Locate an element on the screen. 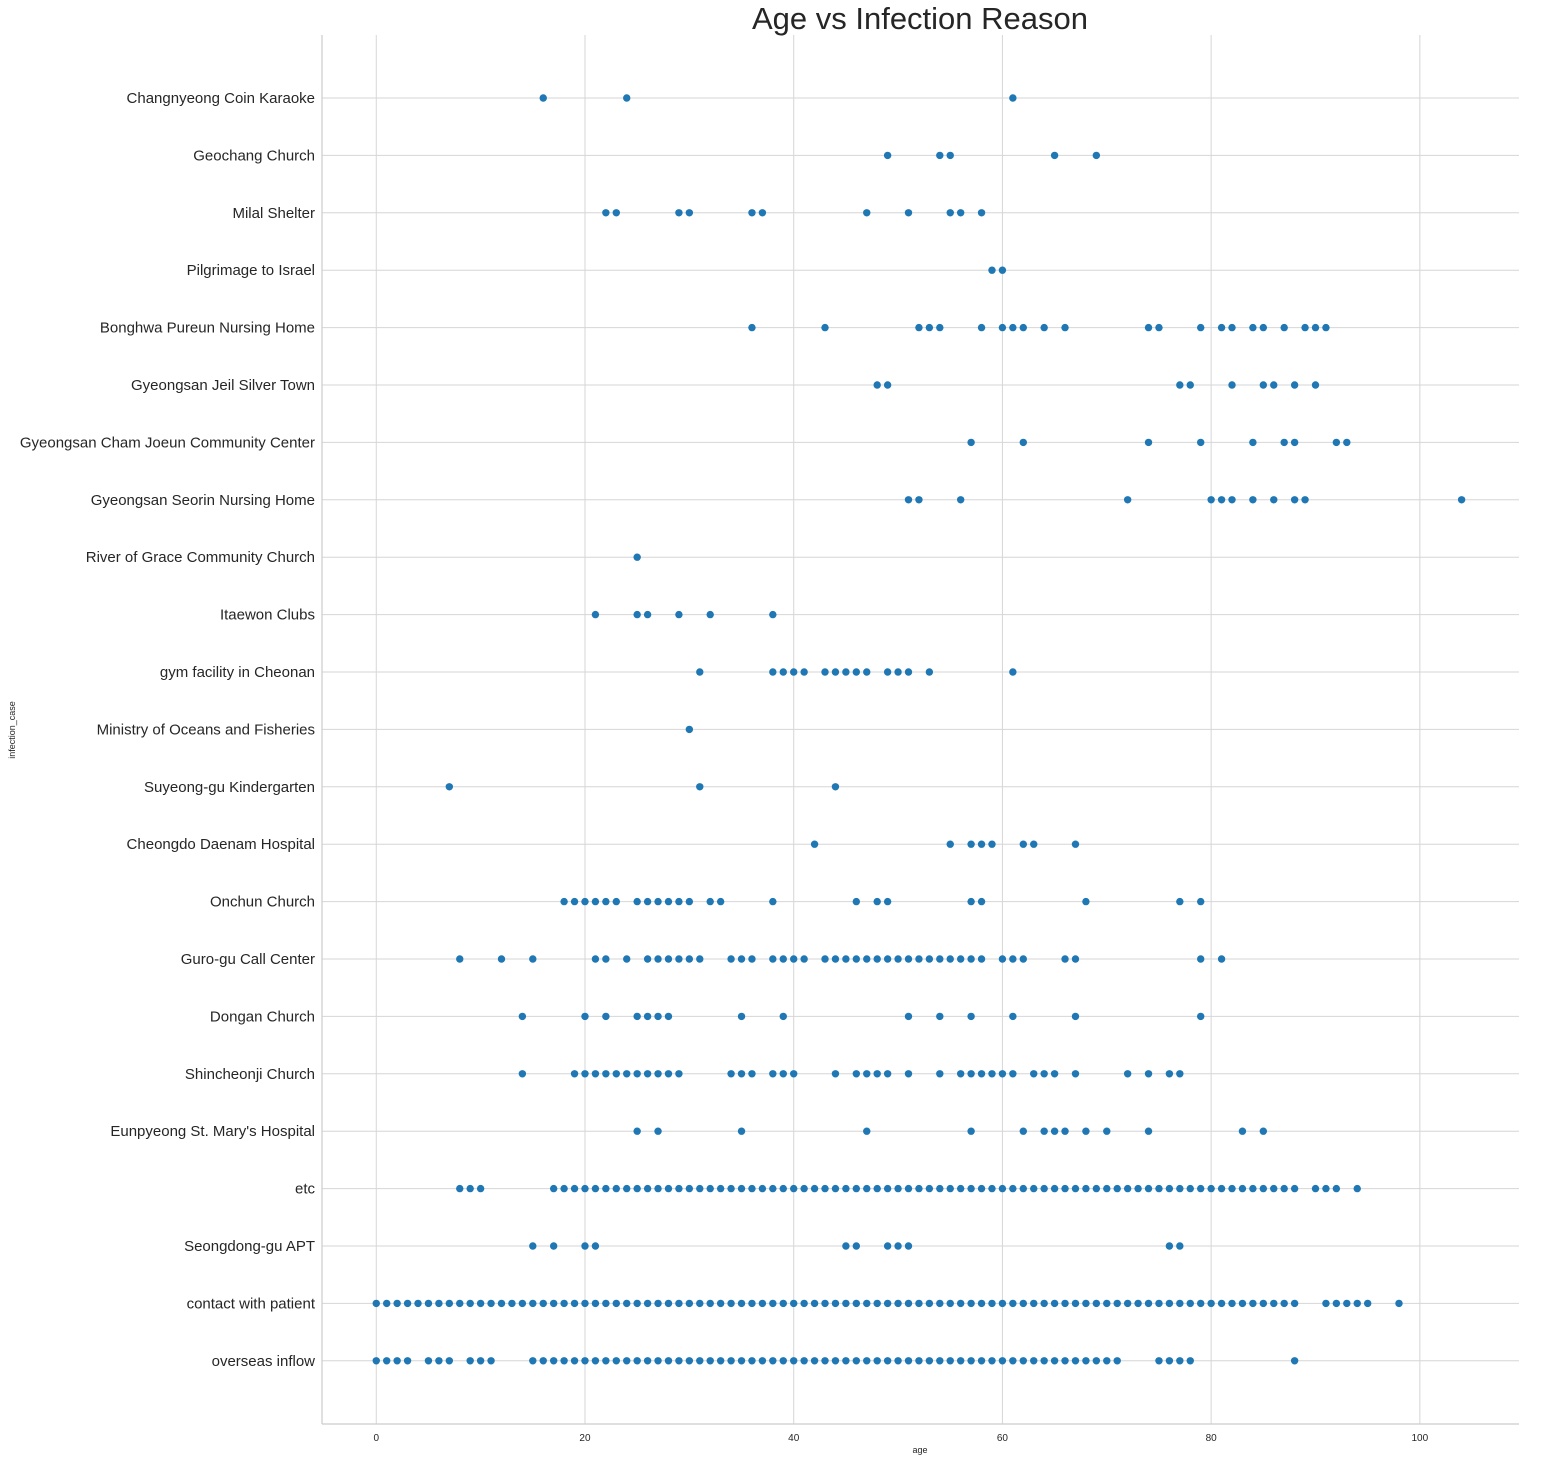 Image resolution: width=1543 pixels, height=1461 pixels. y-tick-label: etc is located at coordinates (305, 1189).